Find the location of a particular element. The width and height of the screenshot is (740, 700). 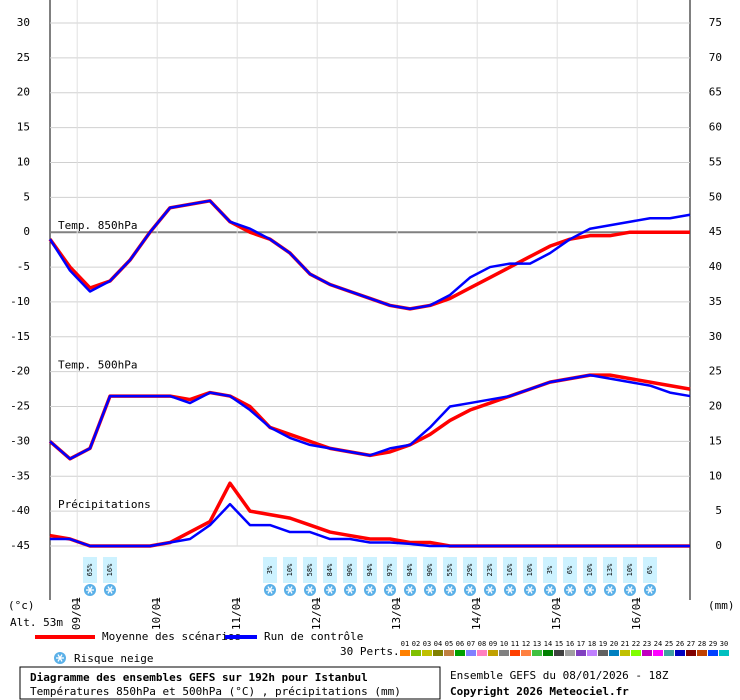

y-tick-label: 0 is located at coordinates (26, 231).